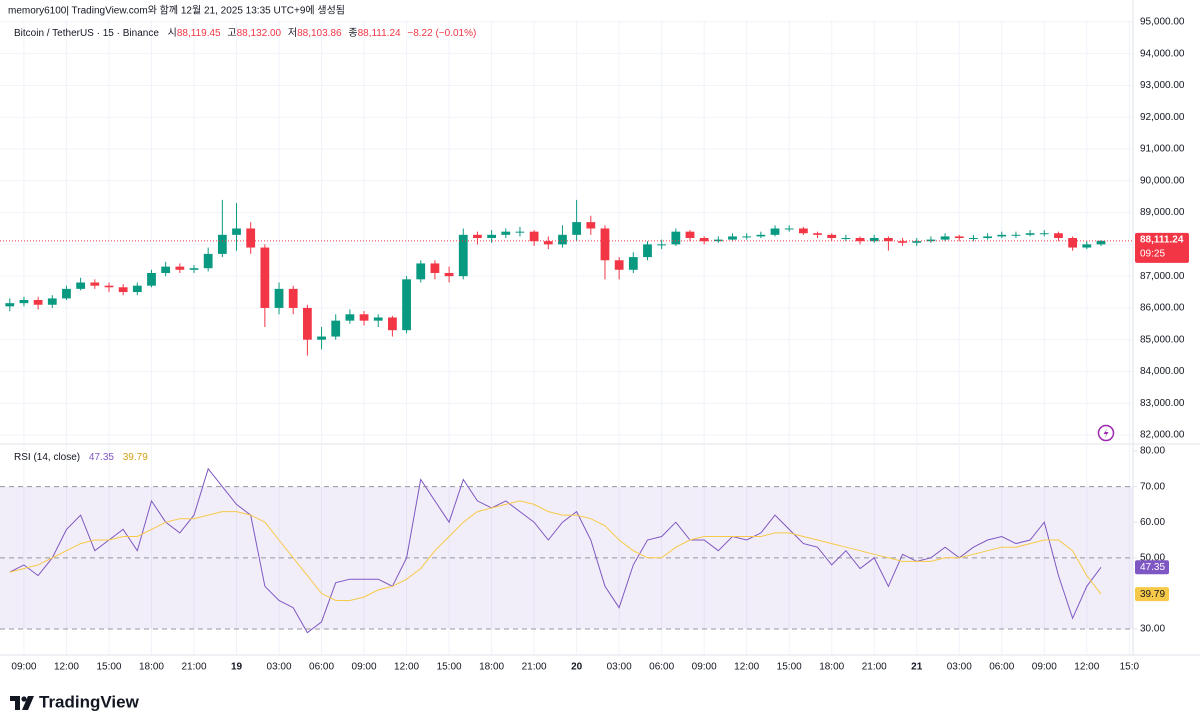 This screenshot has width=1200, height=727. I want to click on y-tick-label: 80.00, so click(1152, 451).